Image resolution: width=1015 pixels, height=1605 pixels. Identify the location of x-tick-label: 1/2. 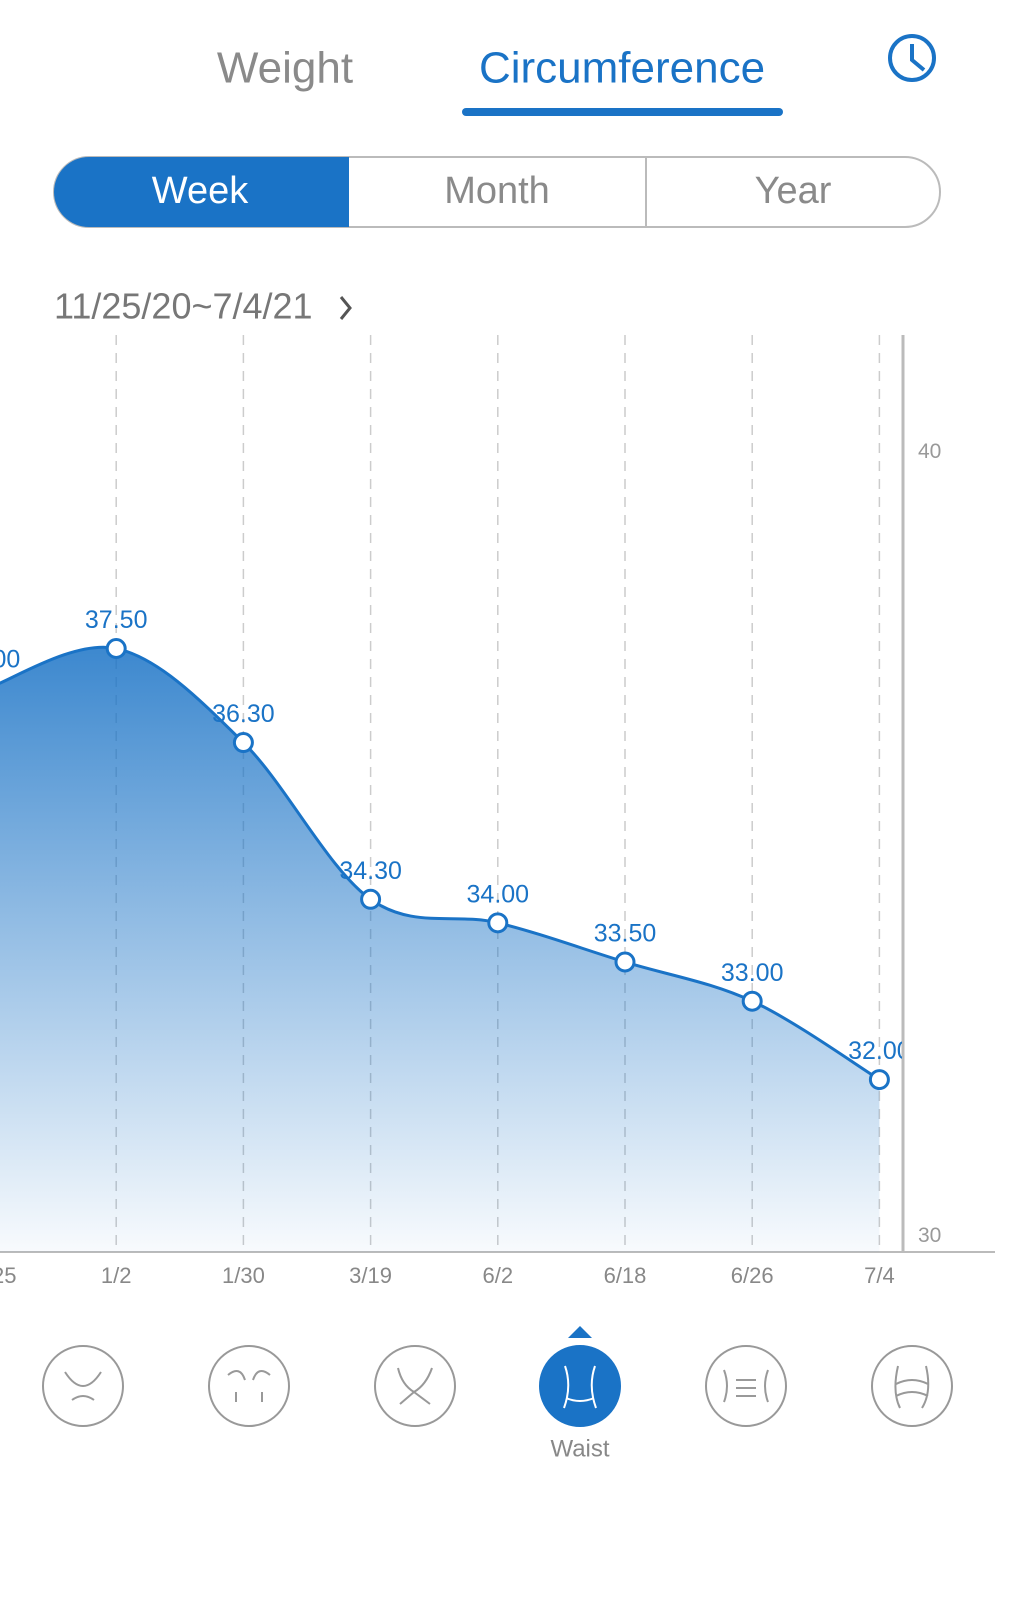
(116, 1275).